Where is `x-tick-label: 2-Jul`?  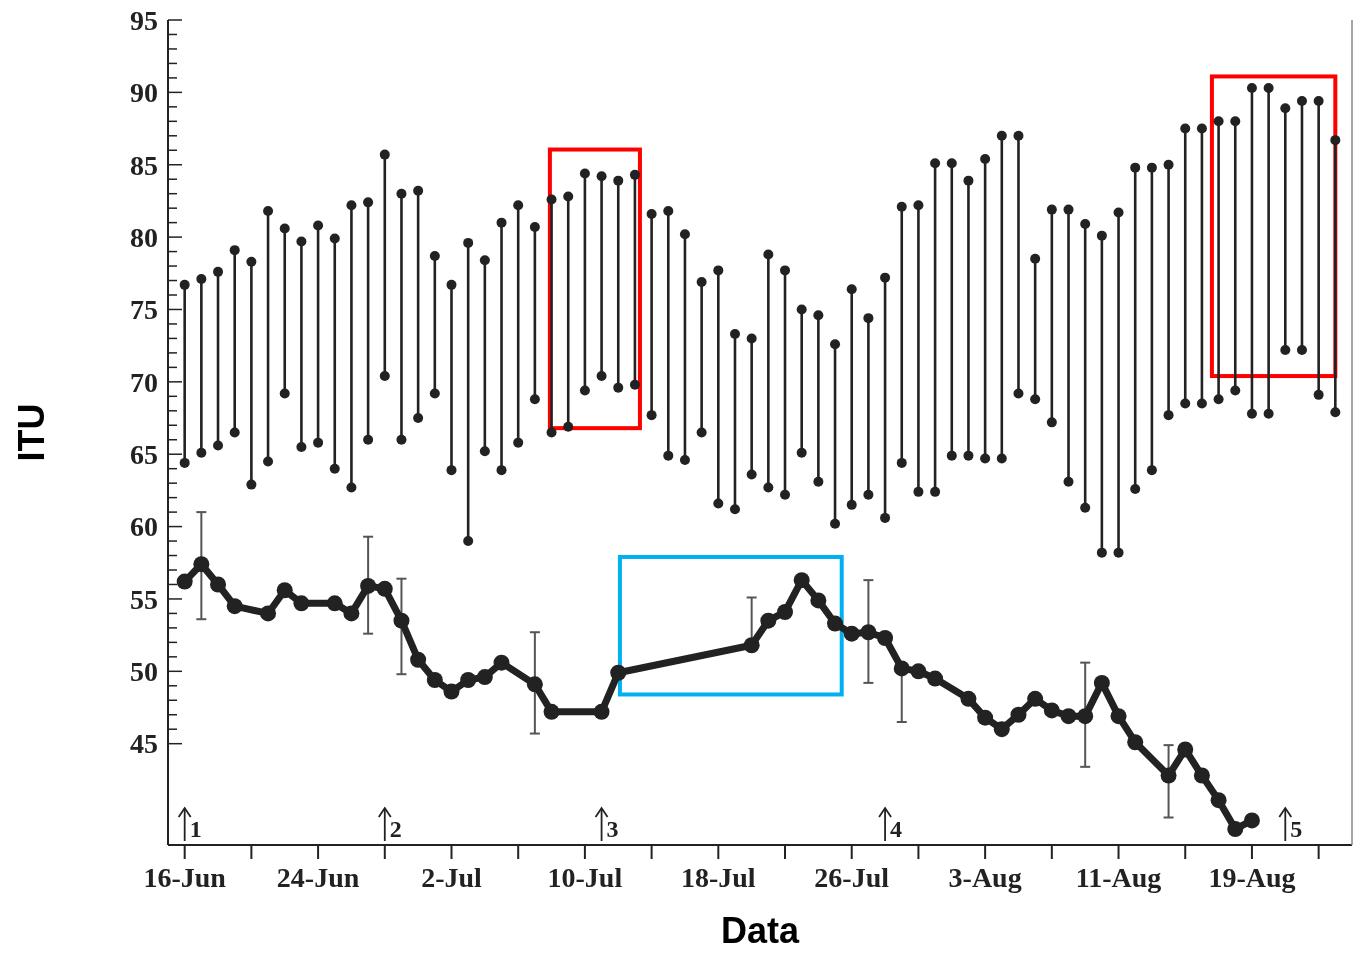
x-tick-label: 2-Jul is located at coordinates (452, 877).